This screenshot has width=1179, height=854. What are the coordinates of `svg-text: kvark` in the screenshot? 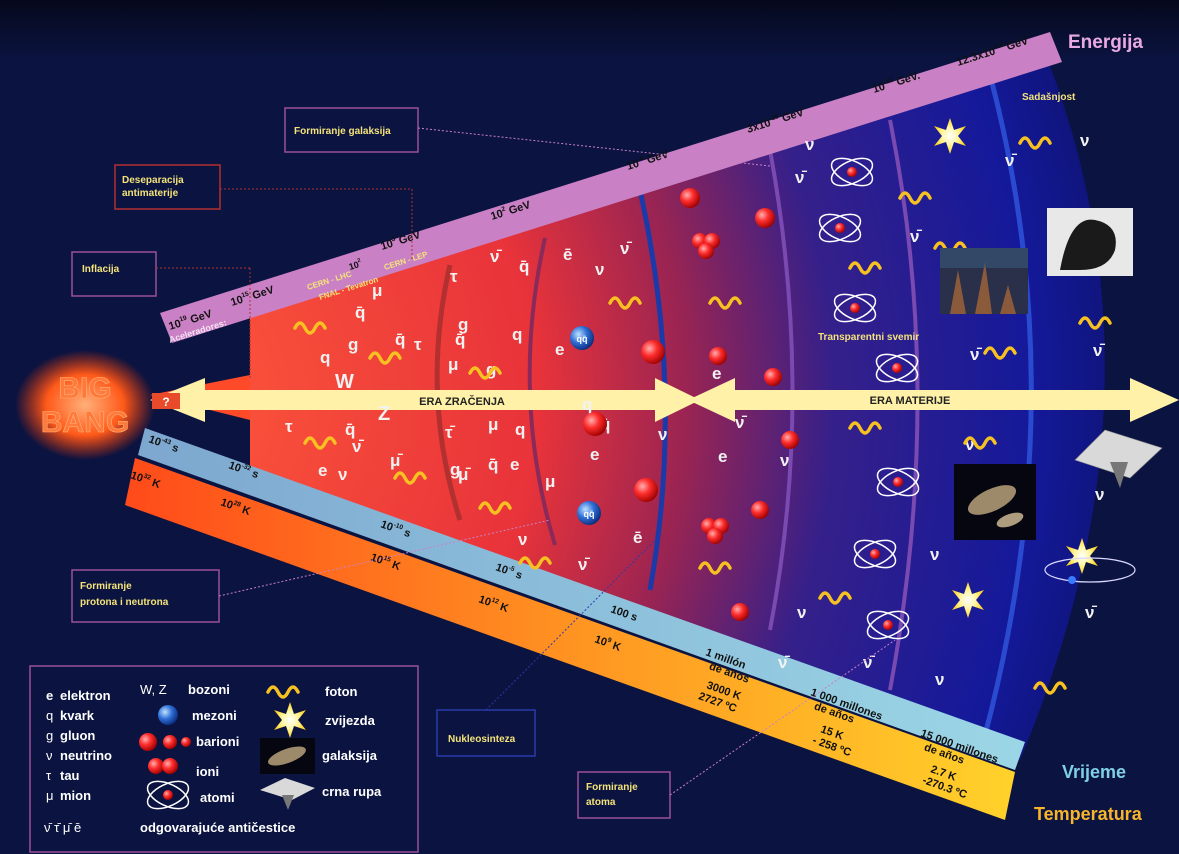 It's located at (77, 715).